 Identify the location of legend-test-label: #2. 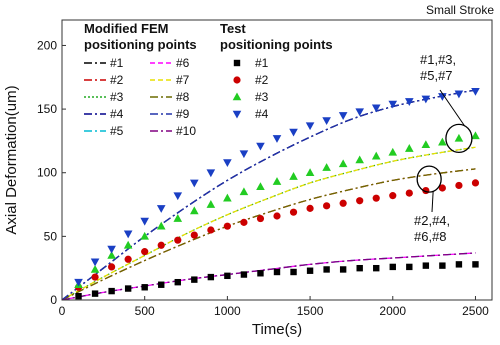
(262, 80).